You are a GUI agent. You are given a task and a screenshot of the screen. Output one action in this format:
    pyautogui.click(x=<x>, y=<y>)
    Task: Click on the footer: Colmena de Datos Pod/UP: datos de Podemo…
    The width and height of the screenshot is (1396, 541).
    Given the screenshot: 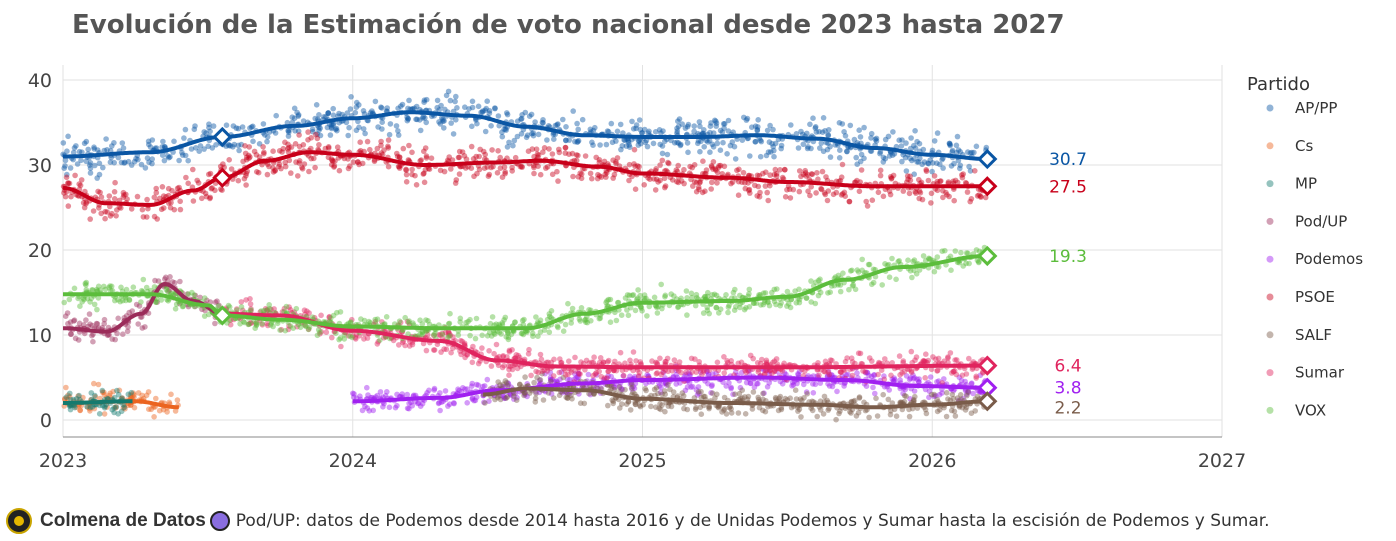 What is the action you would take?
    pyautogui.click(x=638, y=521)
    